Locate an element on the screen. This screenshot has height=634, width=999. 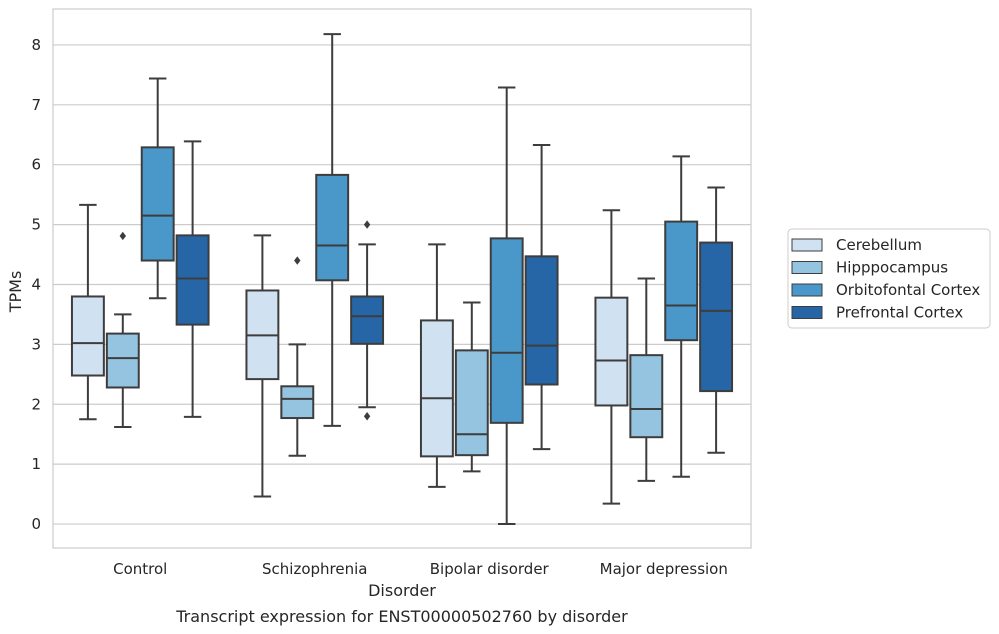
legend-frame is located at coordinates (889, 278).